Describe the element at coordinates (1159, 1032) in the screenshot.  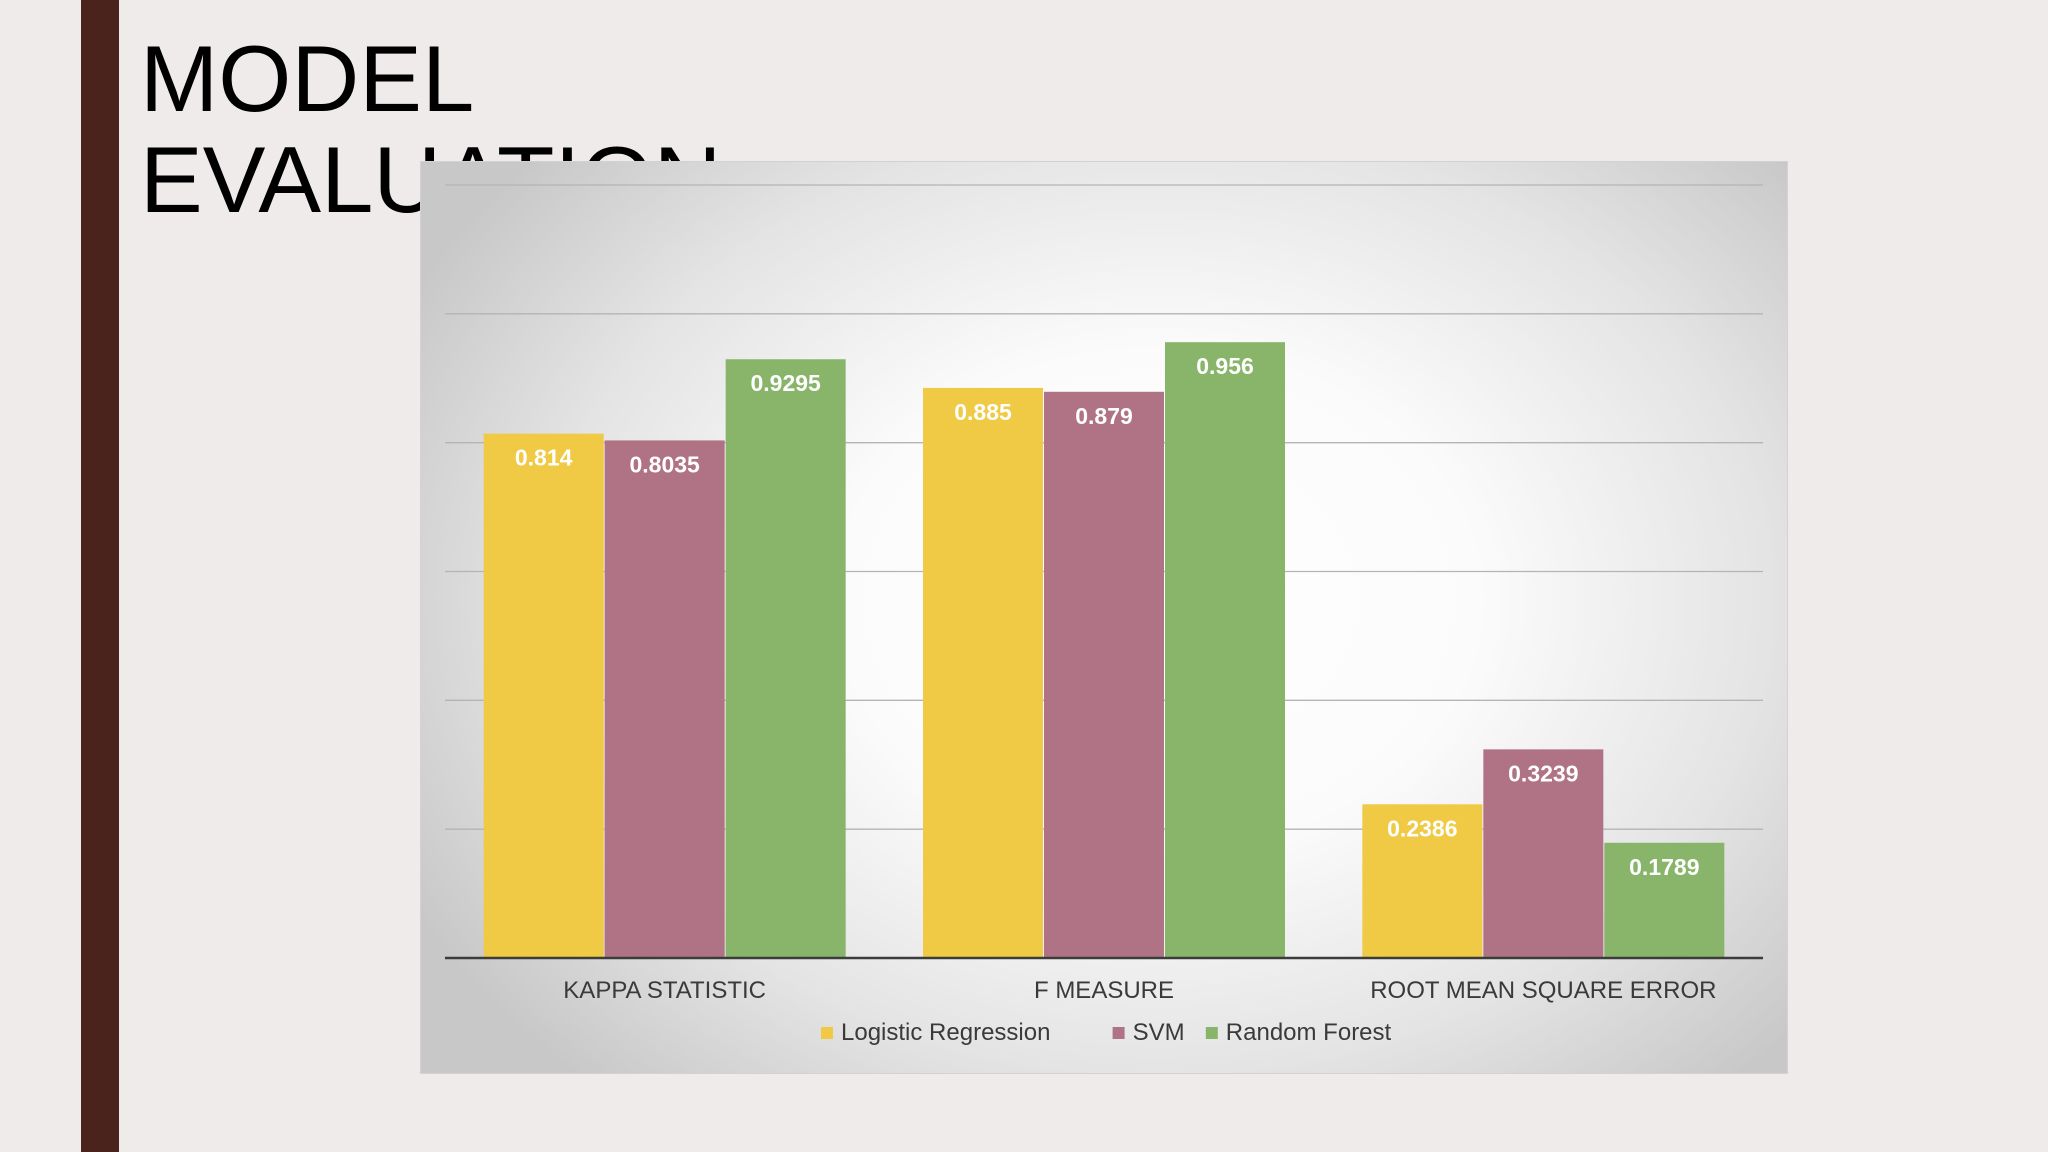
I see `legend-label: SVM` at that location.